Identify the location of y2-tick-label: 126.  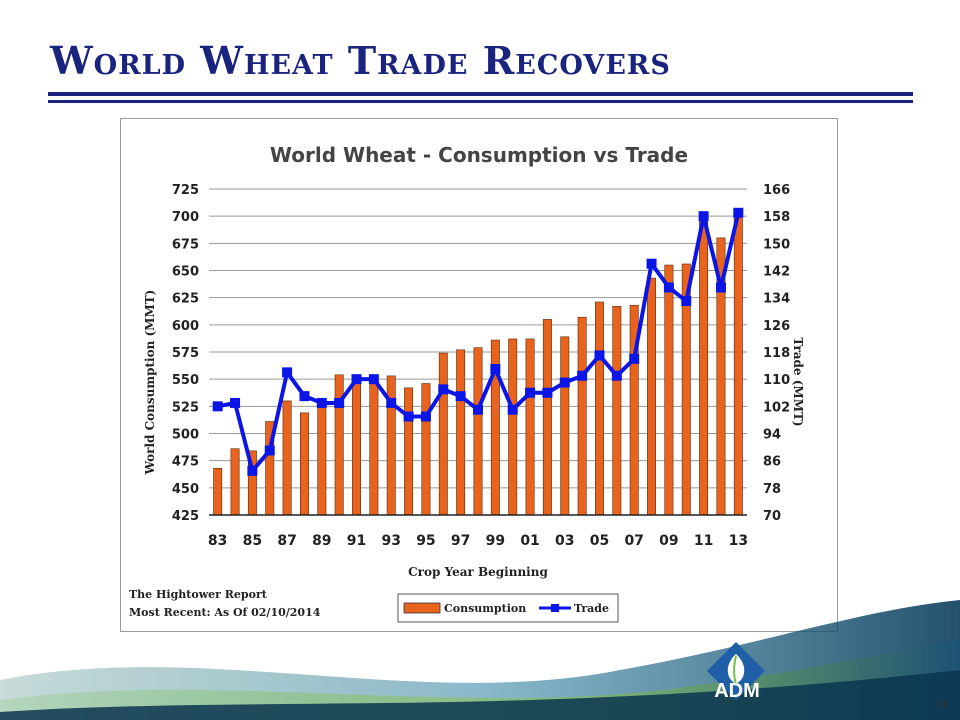
(776, 326).